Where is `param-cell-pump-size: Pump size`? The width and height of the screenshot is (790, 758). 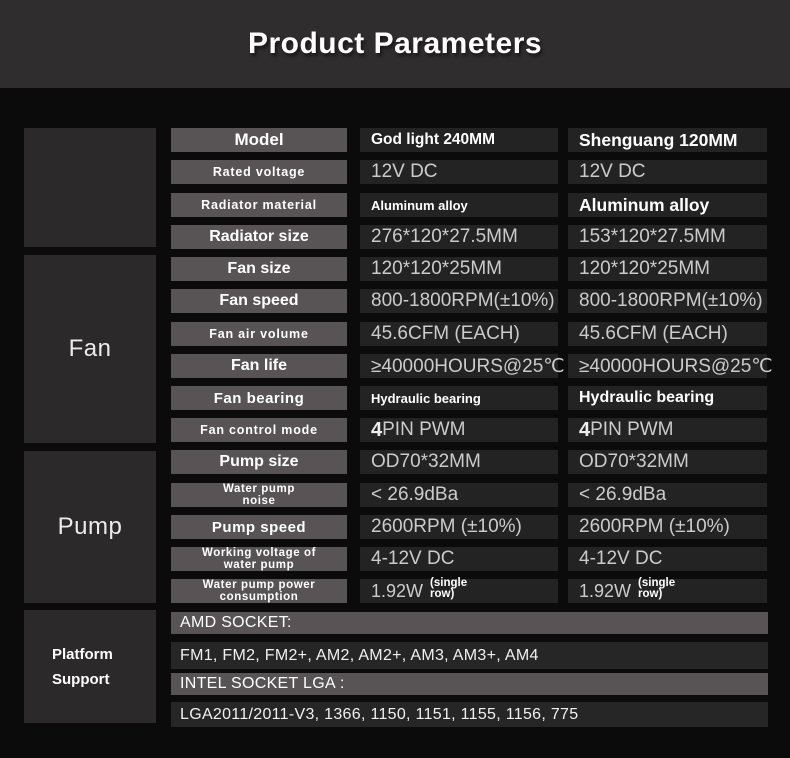
param-cell-pump-size: Pump size is located at coordinates (259, 462).